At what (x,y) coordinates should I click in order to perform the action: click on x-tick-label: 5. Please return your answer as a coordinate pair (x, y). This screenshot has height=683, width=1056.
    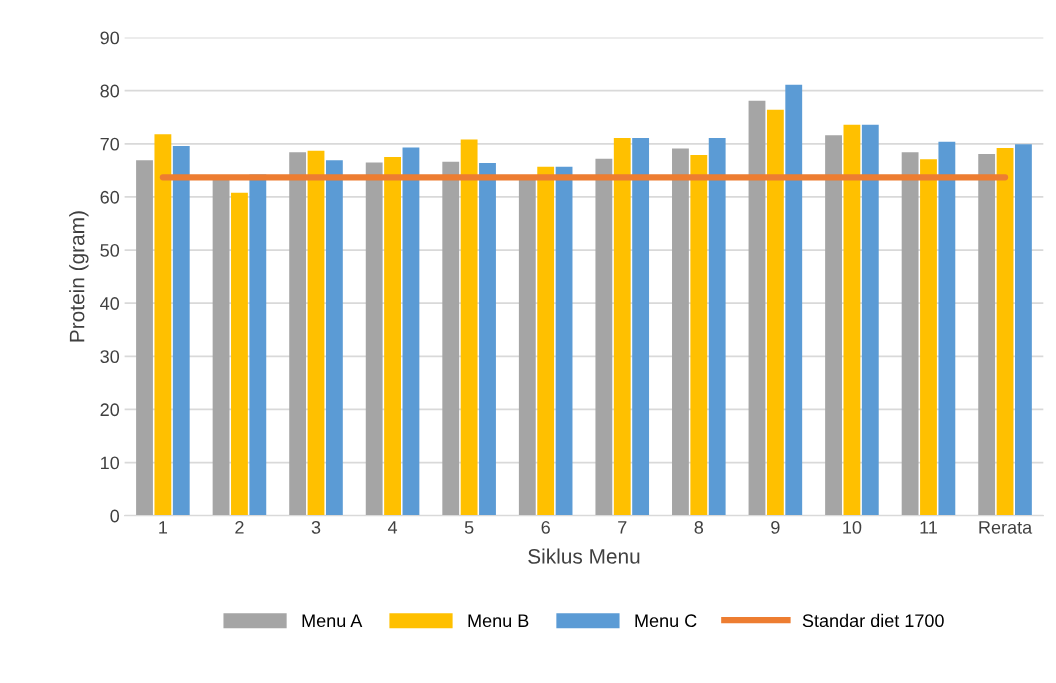
    Looking at the image, I should click on (469, 527).